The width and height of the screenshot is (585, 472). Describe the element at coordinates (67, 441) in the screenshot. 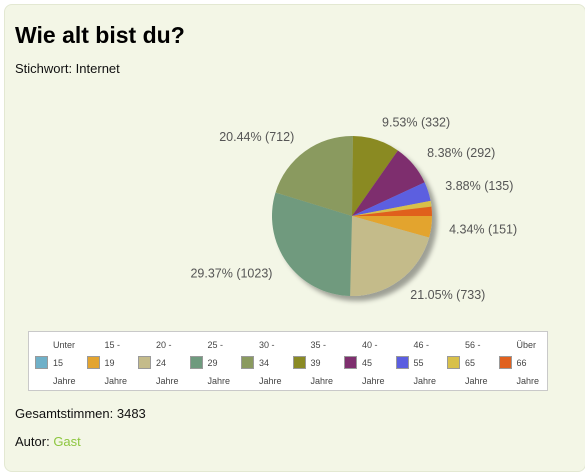

I see `author-link: Gast` at that location.